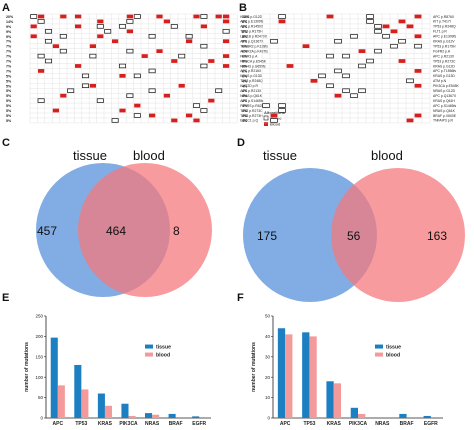 This screenshot has width=474, height=430. I want to click on venn-c-left-count: 457, so click(47, 231).